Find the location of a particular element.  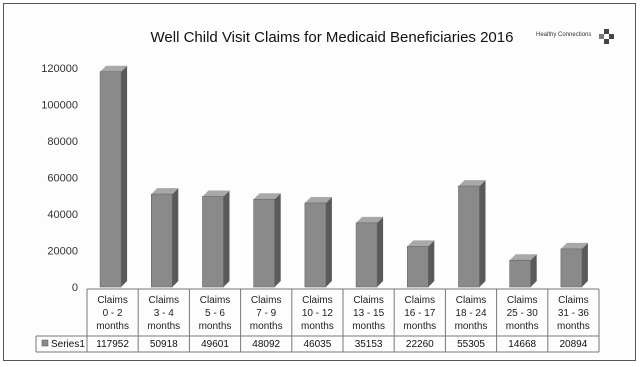

data-label: 46035 is located at coordinates (317, 344).